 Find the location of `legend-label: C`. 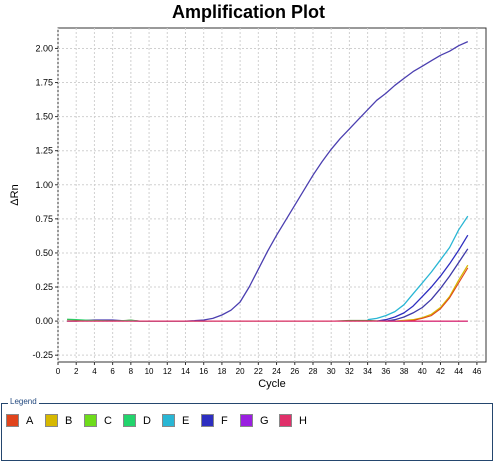

legend-label: C is located at coordinates (108, 420).